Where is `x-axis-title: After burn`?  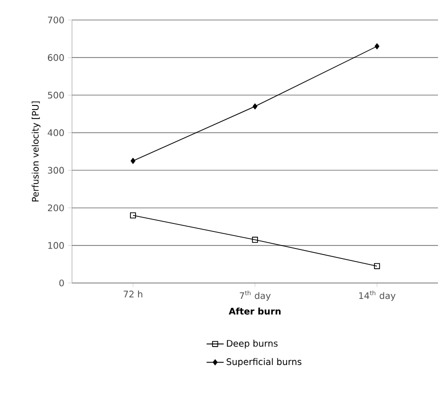 x-axis-title: After burn is located at coordinates (254, 311).